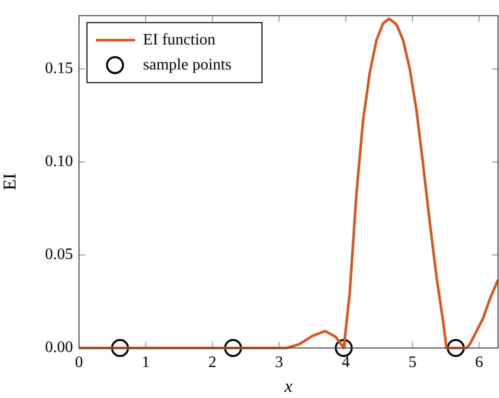  Describe the element at coordinates (279, 362) in the screenshot. I see `x-tick-label: 3` at that location.